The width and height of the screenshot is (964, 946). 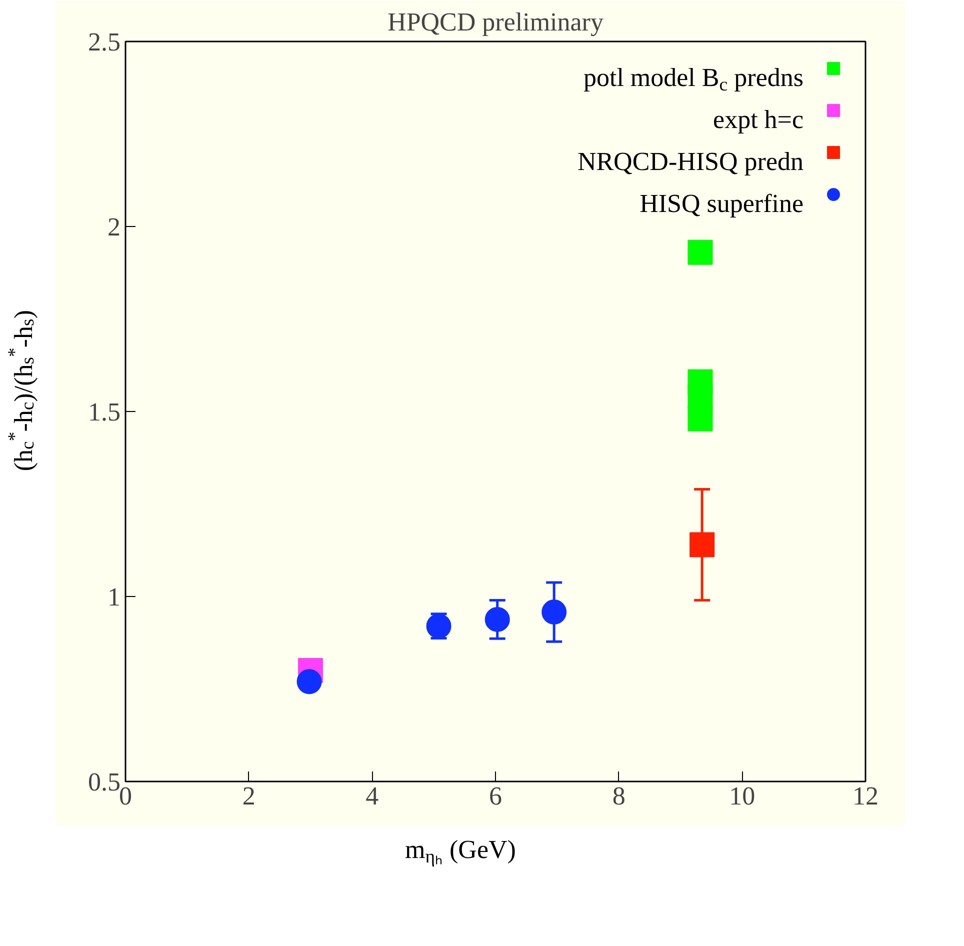 What do you see at coordinates (114, 227) in the screenshot?
I see `y-tick-label: 2` at bounding box center [114, 227].